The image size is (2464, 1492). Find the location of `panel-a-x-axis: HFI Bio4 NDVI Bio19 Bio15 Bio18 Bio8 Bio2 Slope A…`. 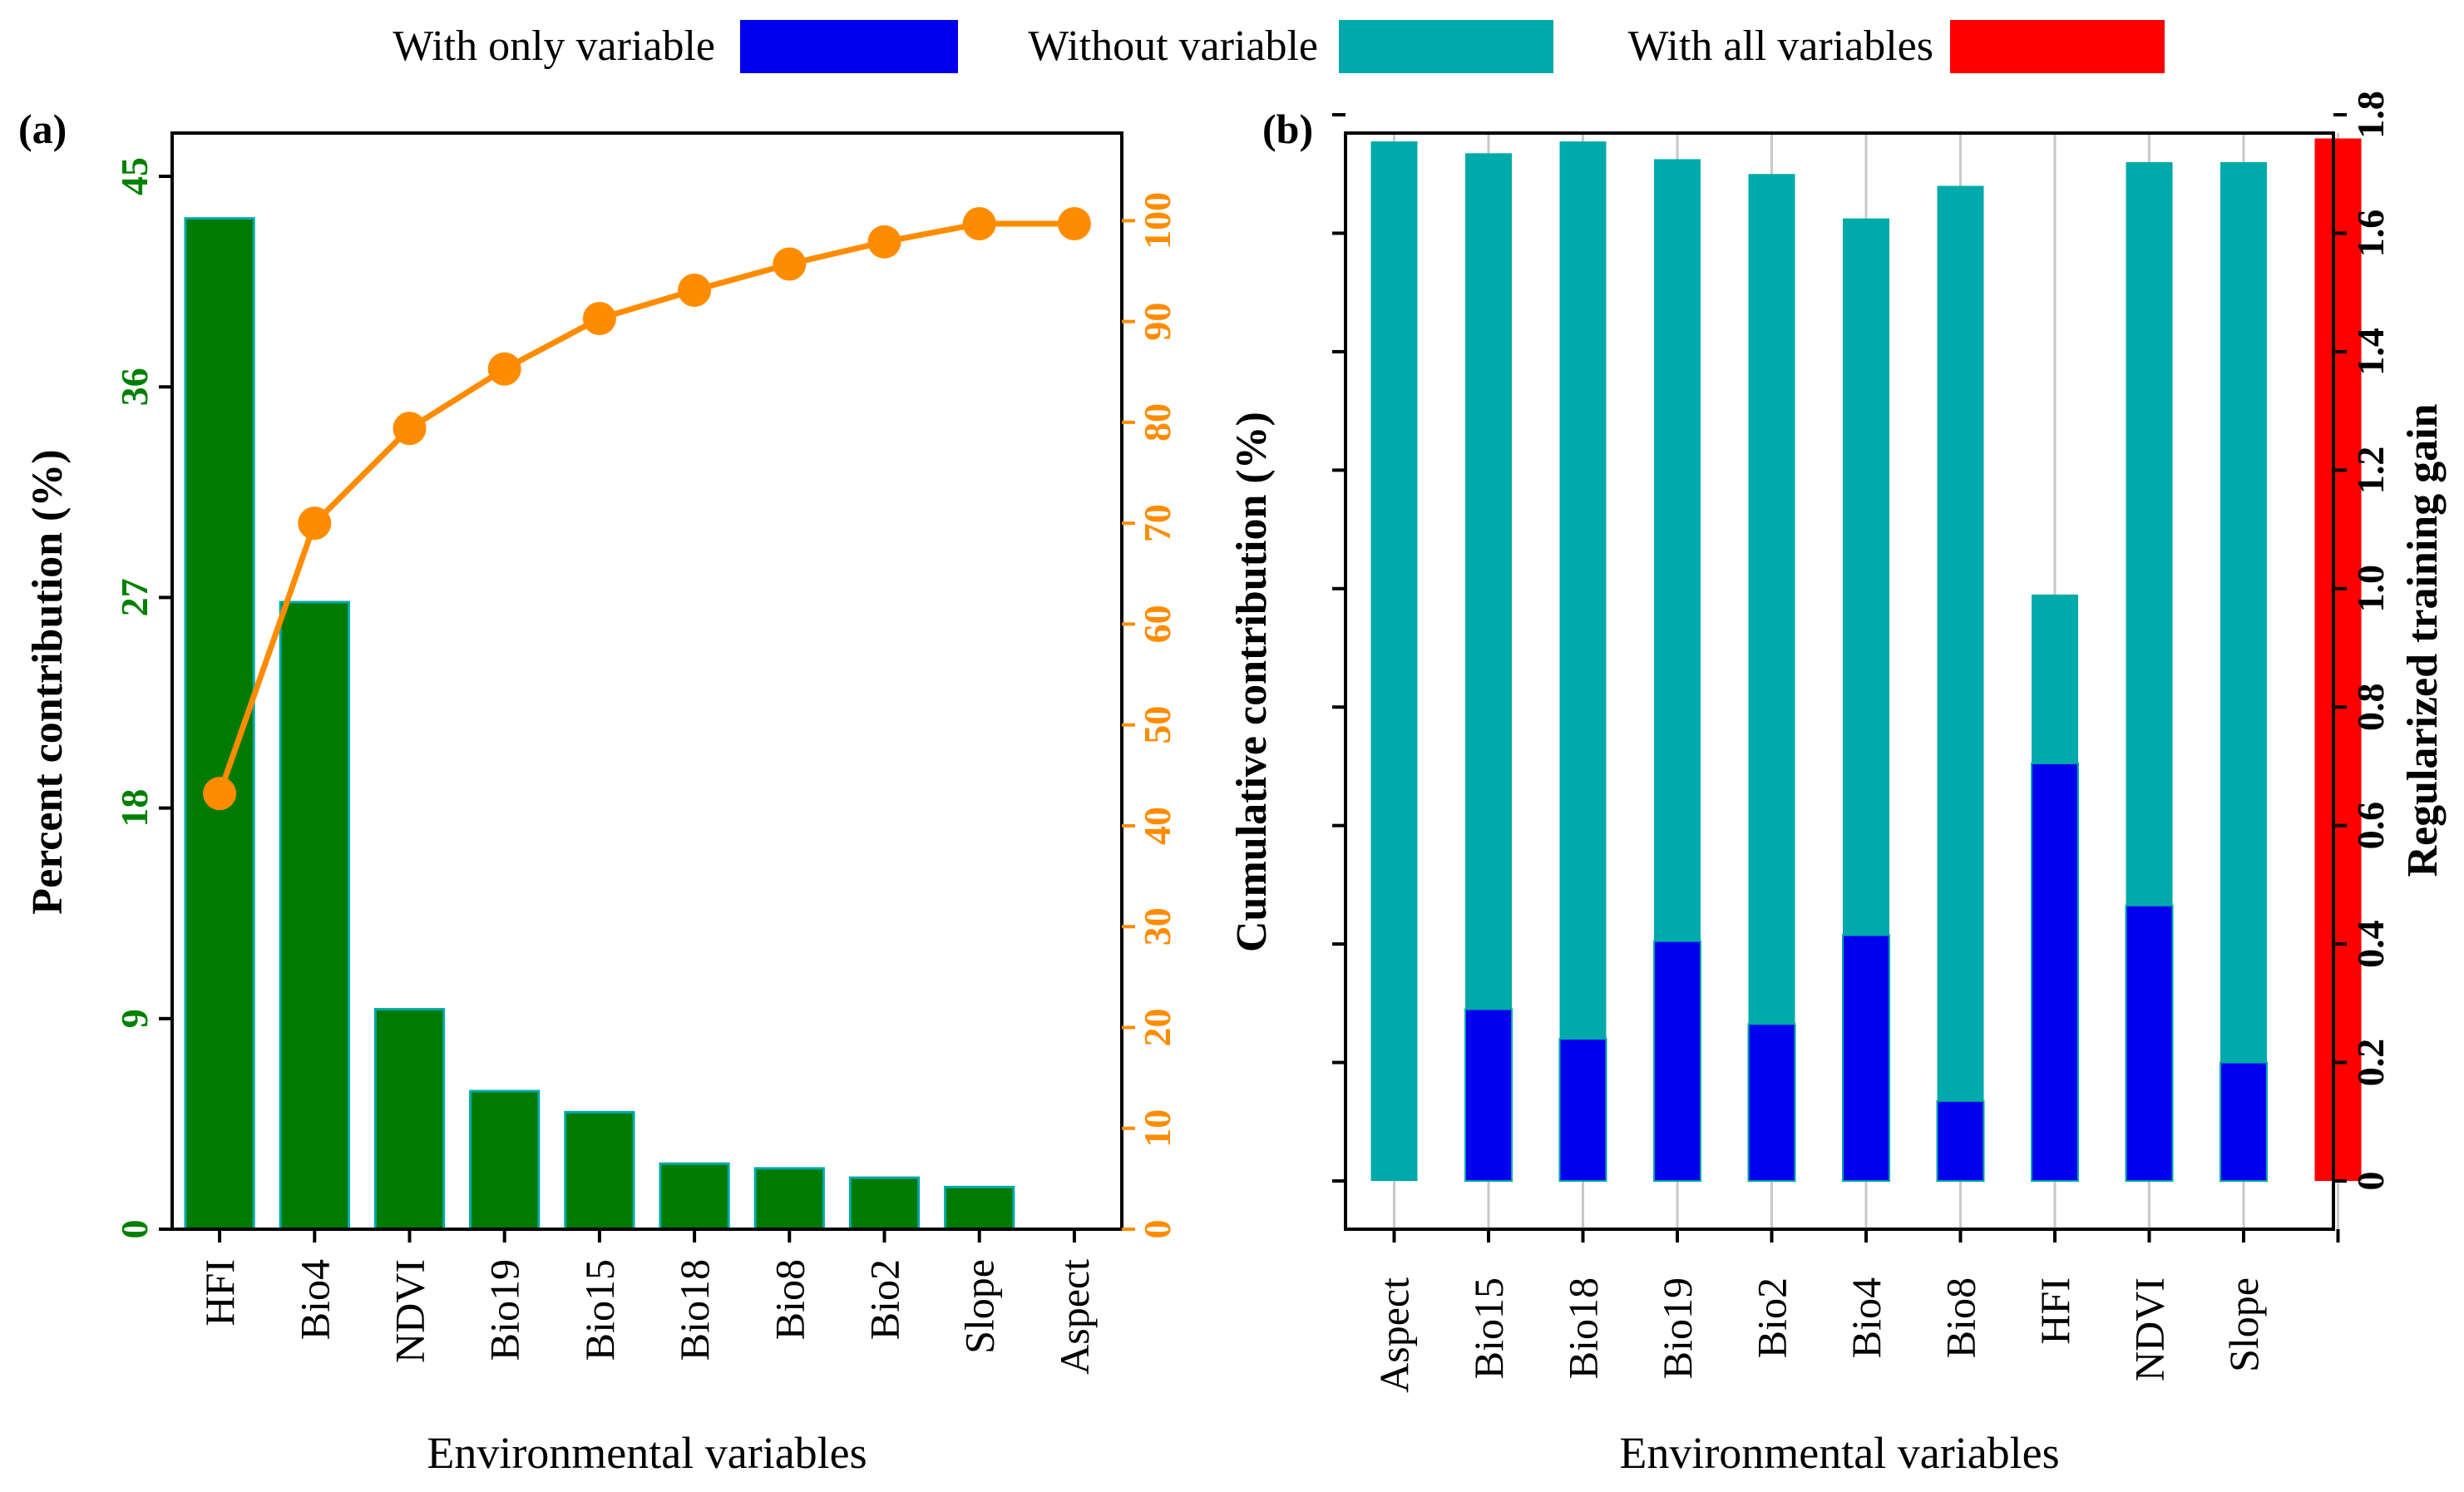

panel-a-x-axis: HFI Bio4 NDVI Bio19 Bio15 Bio18 Bio8 Bio2 Slope A… is located at coordinates (647, 1302).